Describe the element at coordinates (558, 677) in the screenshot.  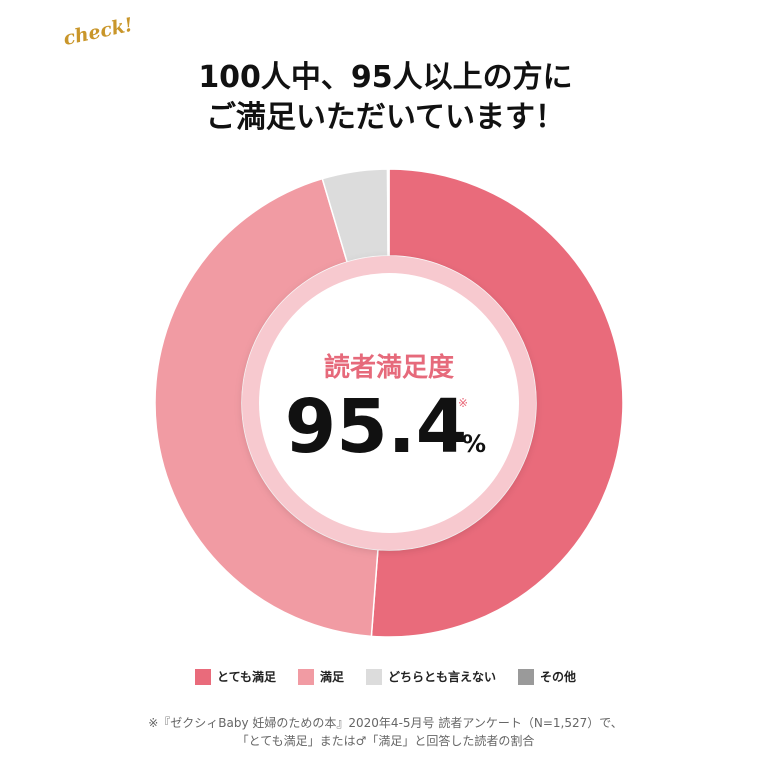
I see `legend-label: その他` at that location.